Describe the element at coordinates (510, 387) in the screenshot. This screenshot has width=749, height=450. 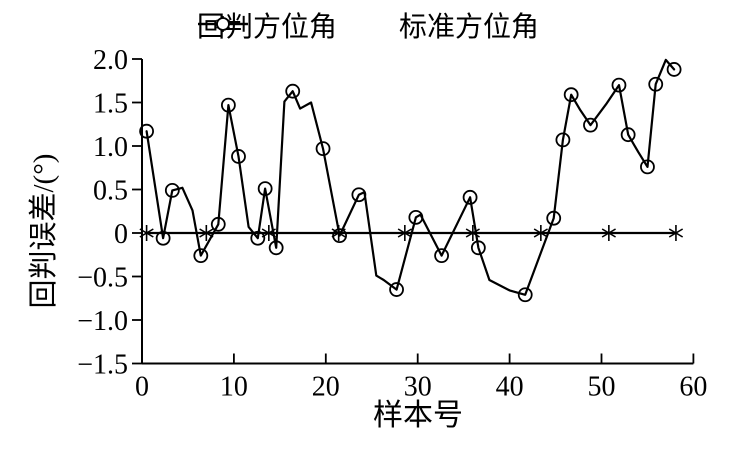
I see `x-tick-label: 40` at that location.